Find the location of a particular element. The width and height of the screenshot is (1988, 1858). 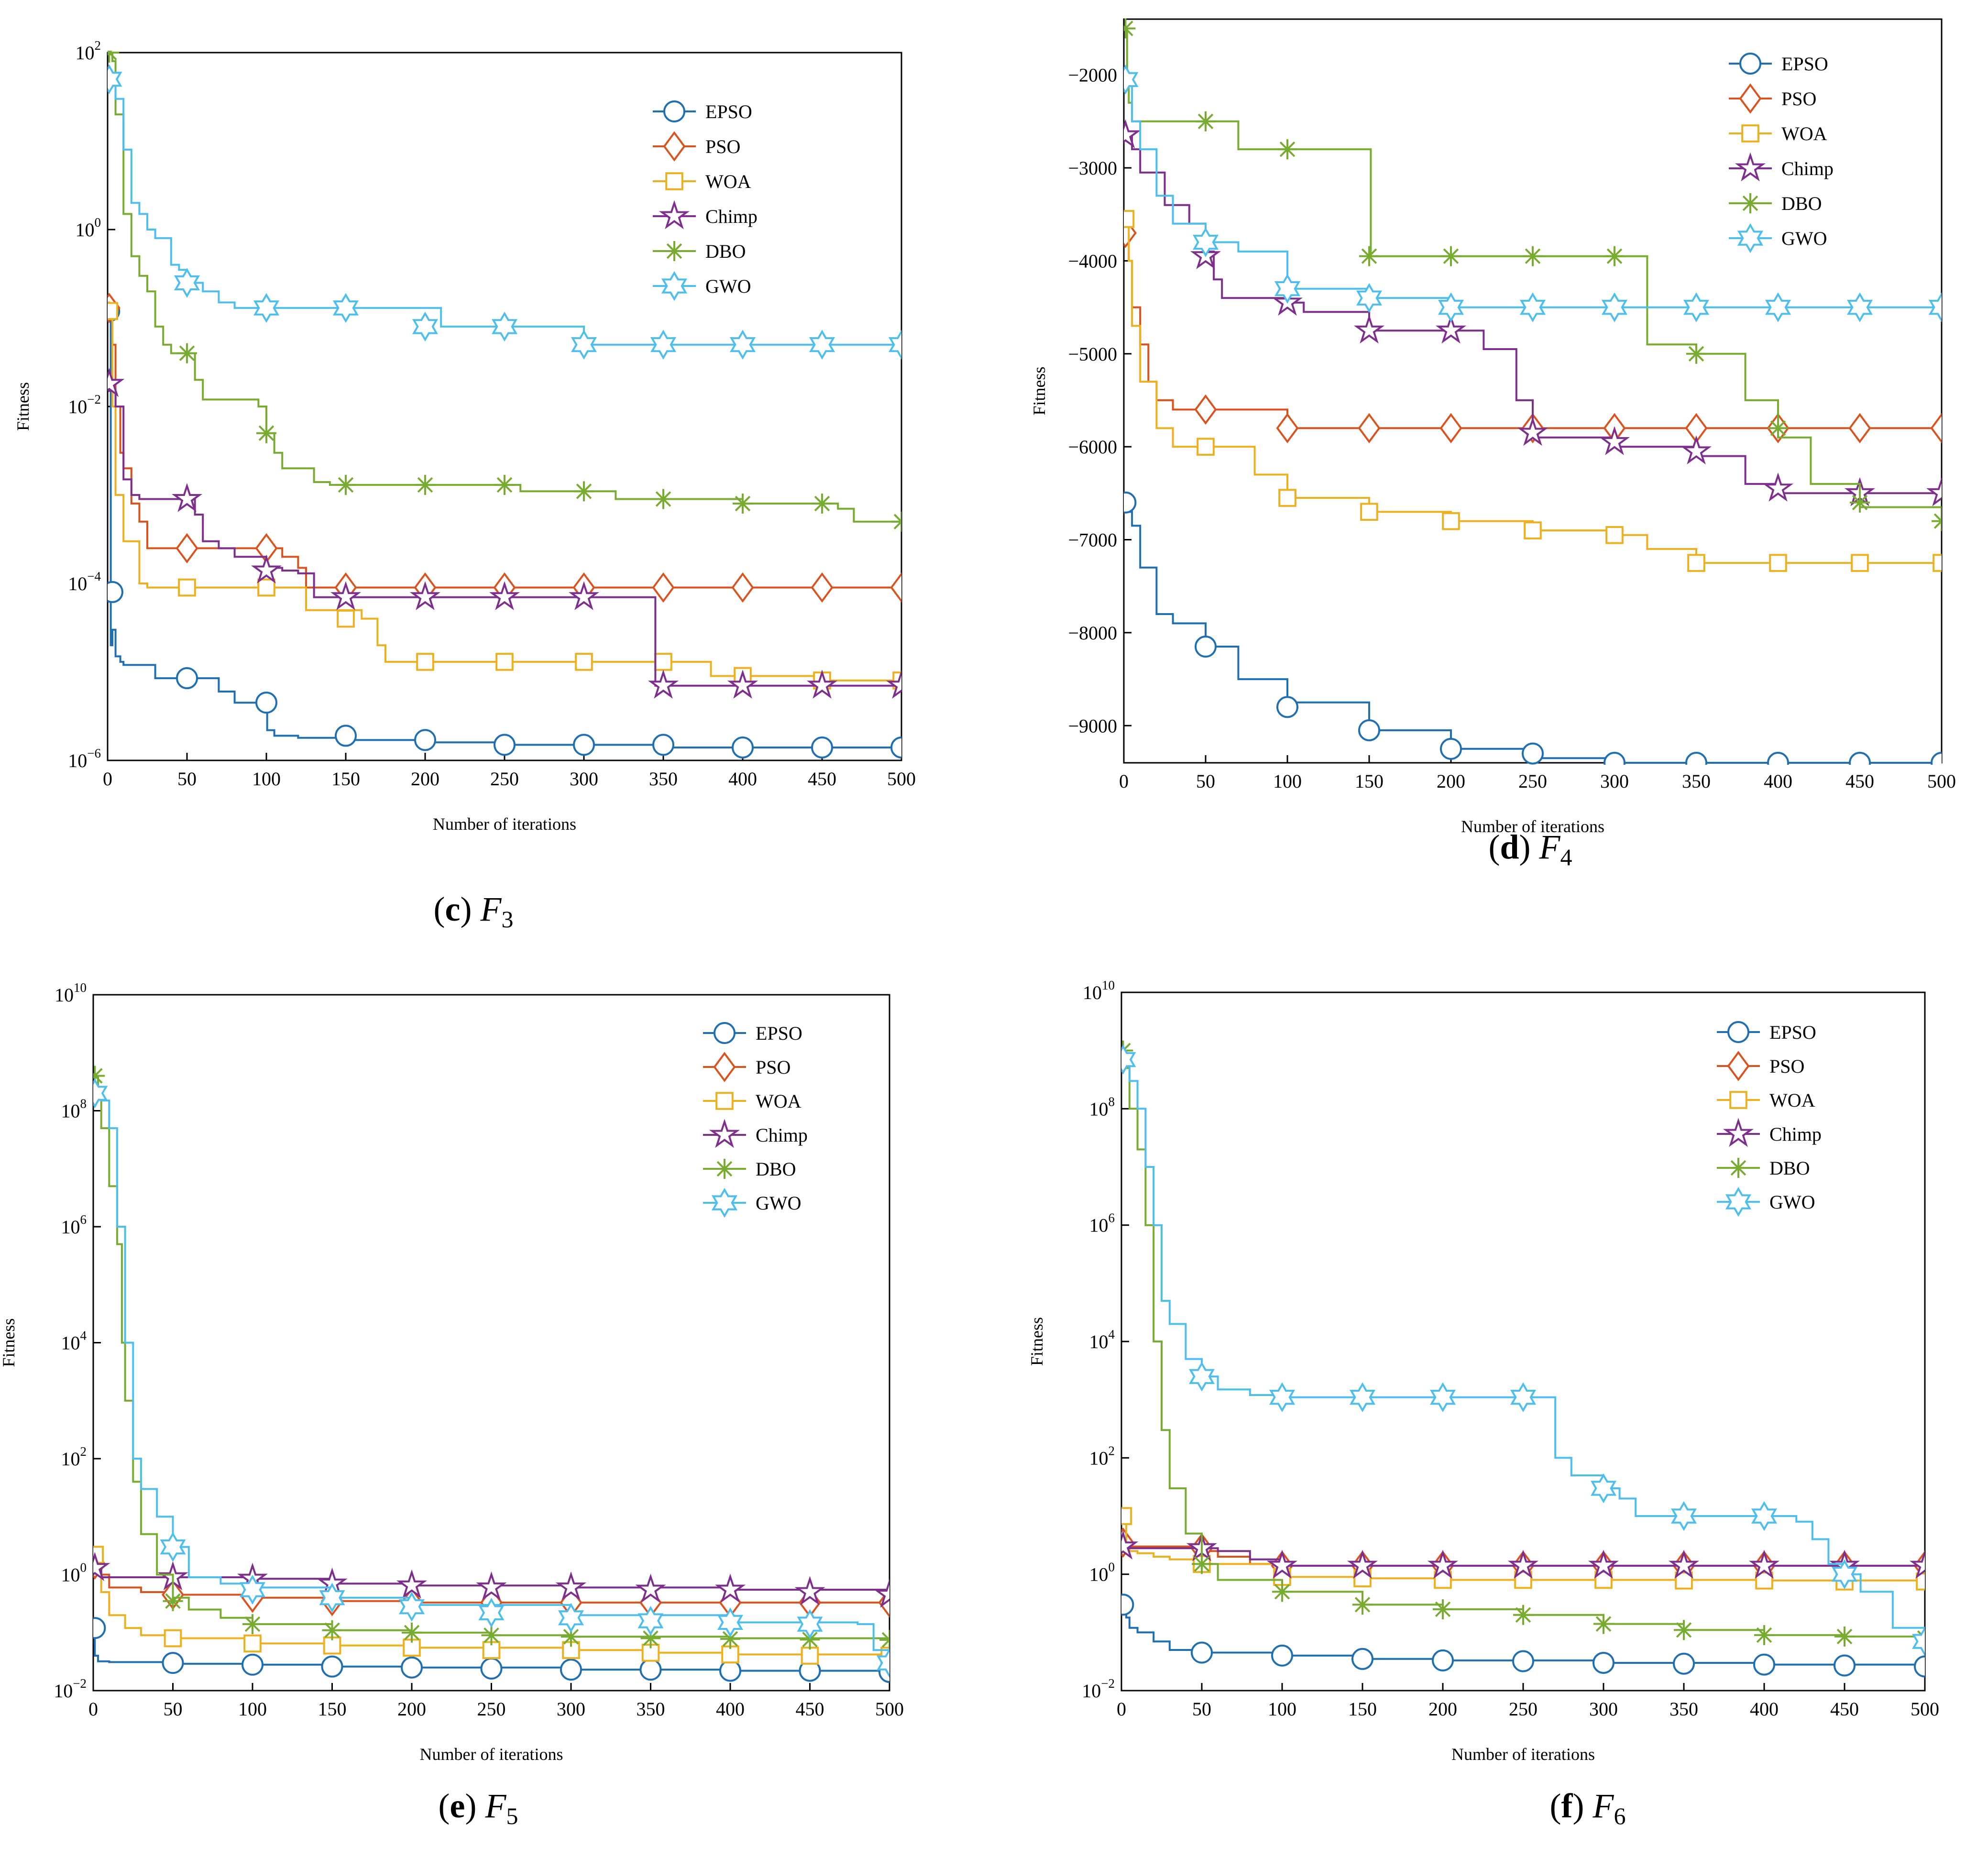

legend-label: DBO is located at coordinates (776, 1169).